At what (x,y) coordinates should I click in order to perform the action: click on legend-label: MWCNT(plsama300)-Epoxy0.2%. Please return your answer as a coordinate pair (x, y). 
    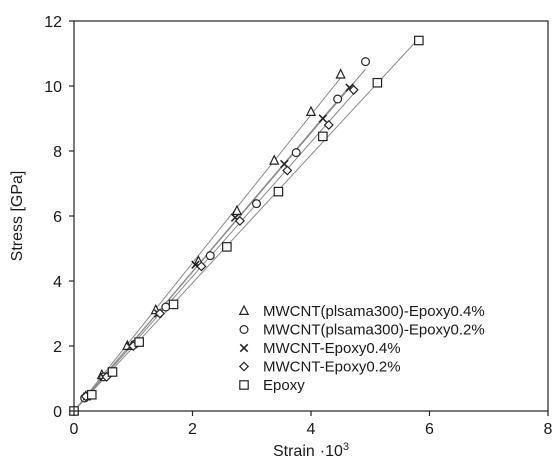
    Looking at the image, I should click on (374, 330).